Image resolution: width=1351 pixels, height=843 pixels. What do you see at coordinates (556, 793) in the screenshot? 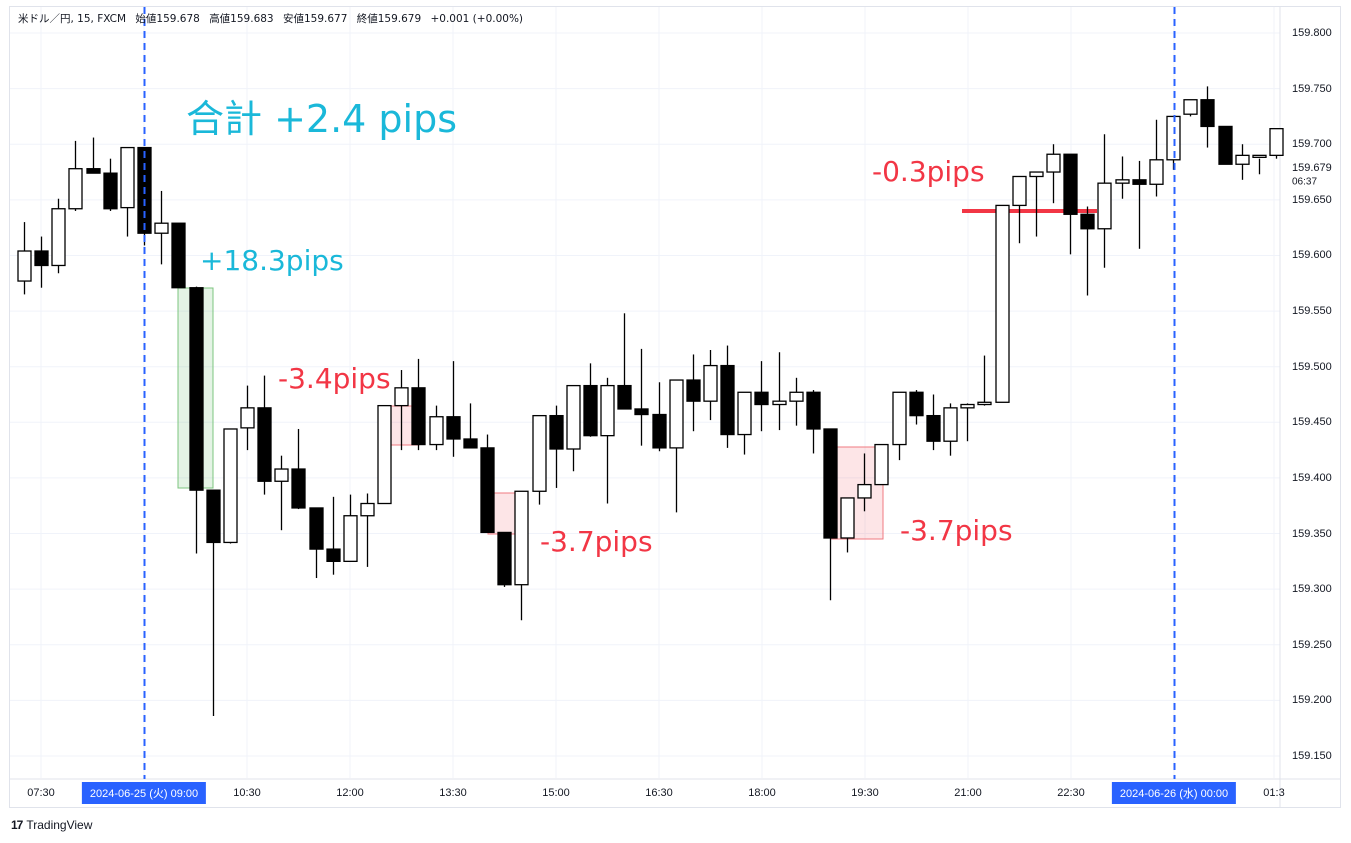
I see `time-label: 15:00` at bounding box center [556, 793].